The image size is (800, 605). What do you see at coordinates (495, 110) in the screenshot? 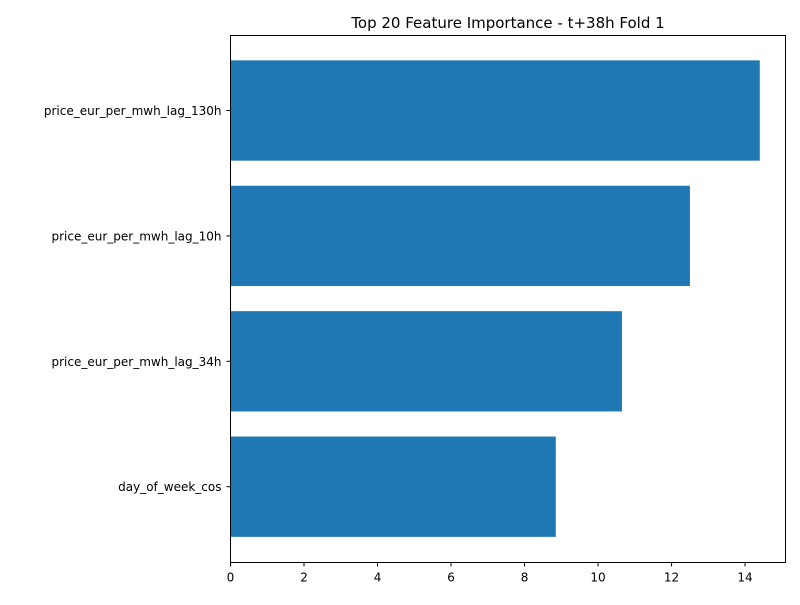
I see `bar-price_eur_per_mwh_lag_130h` at bounding box center [495, 110].